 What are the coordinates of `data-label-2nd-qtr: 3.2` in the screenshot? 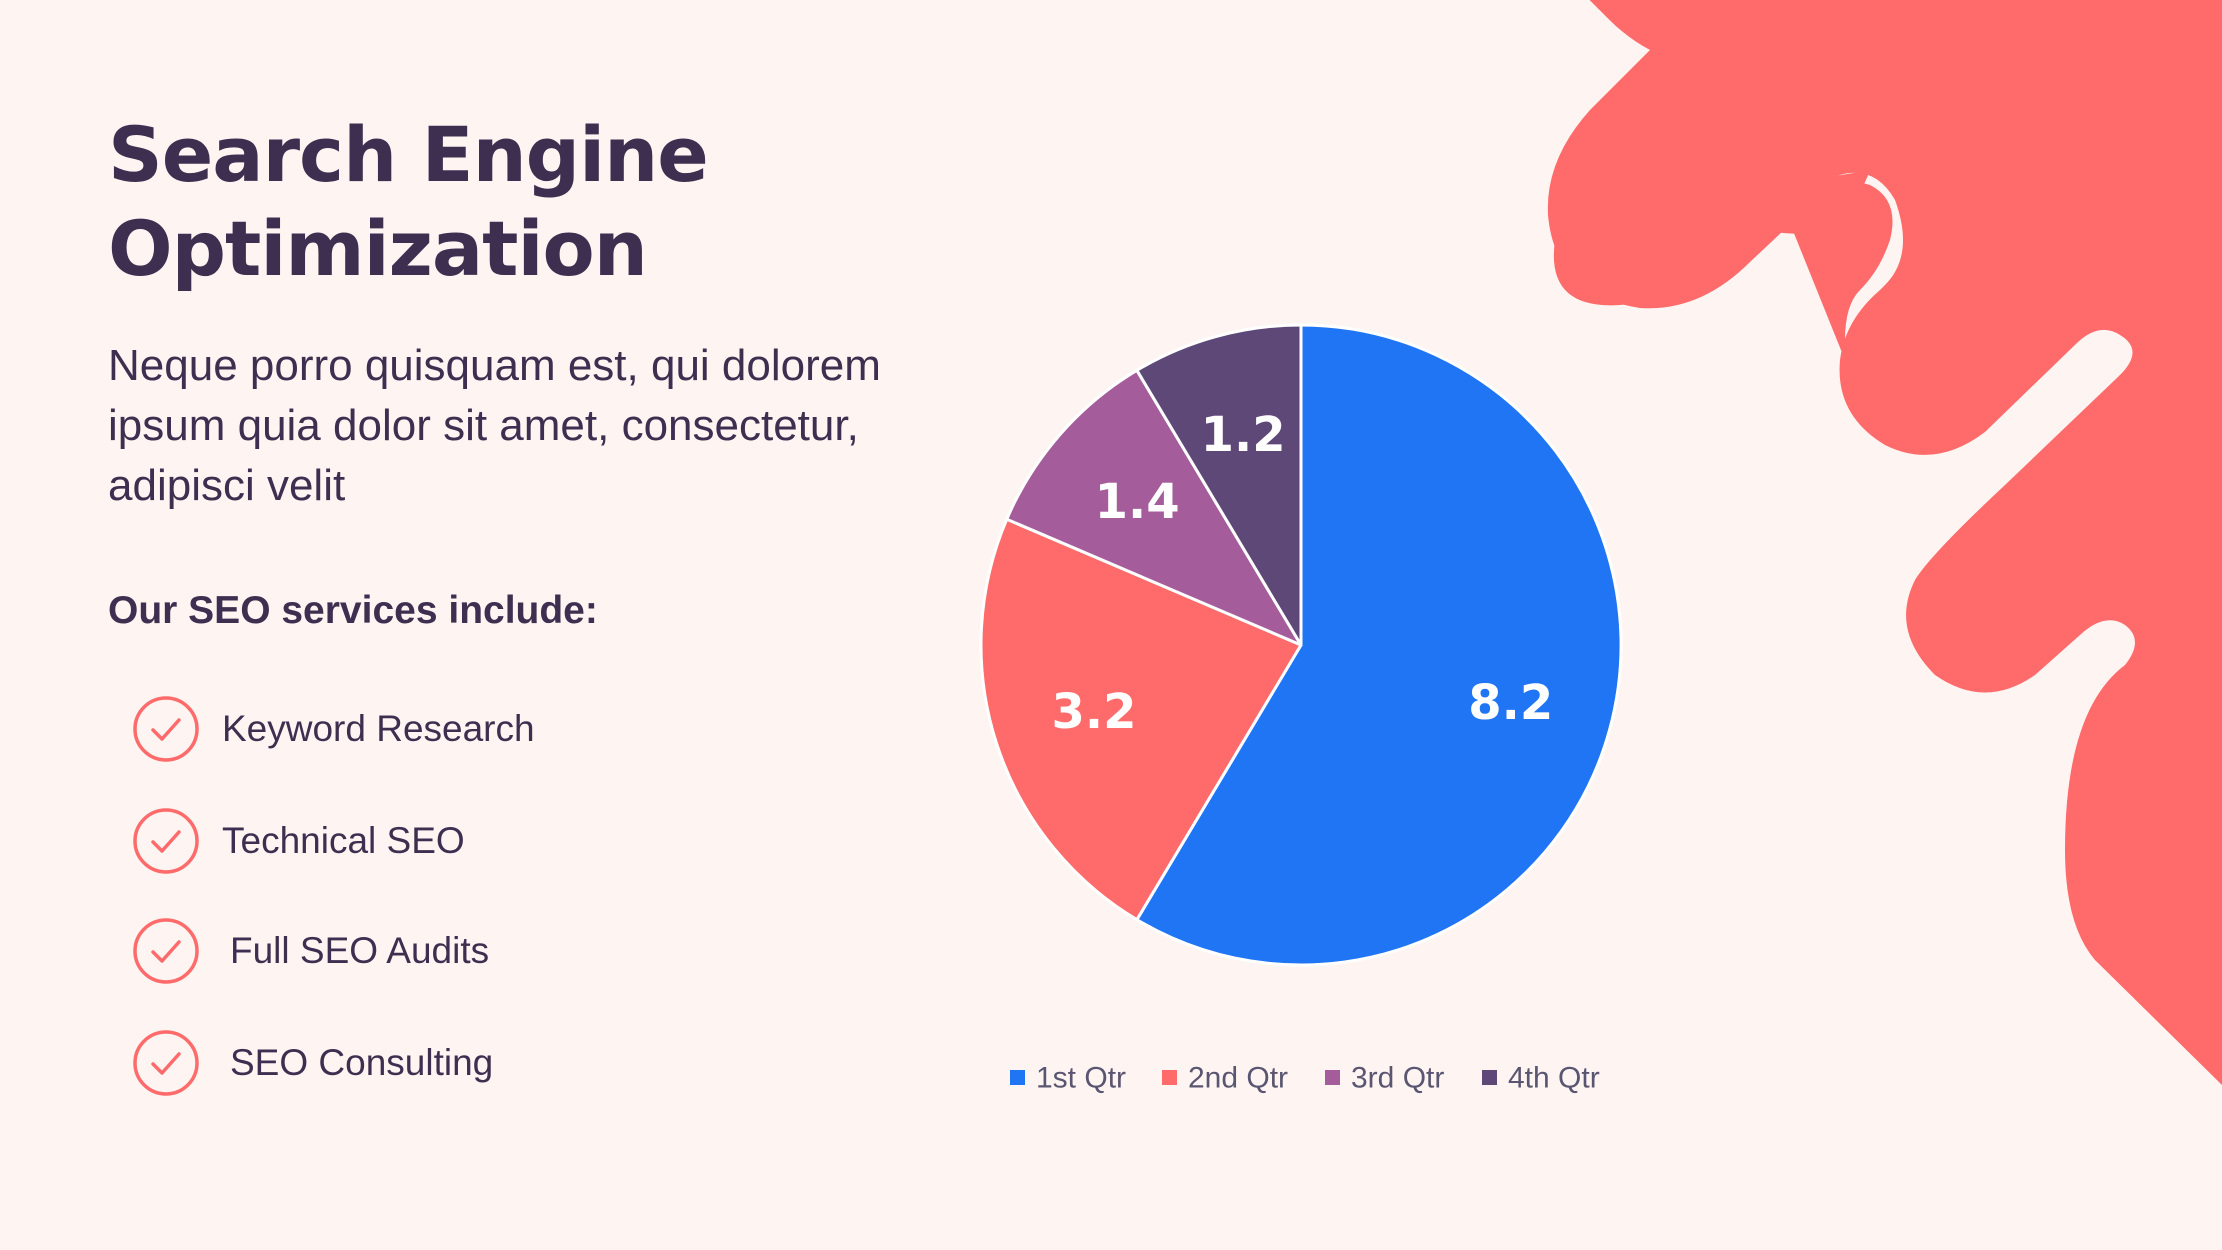 It's located at (1094, 712).